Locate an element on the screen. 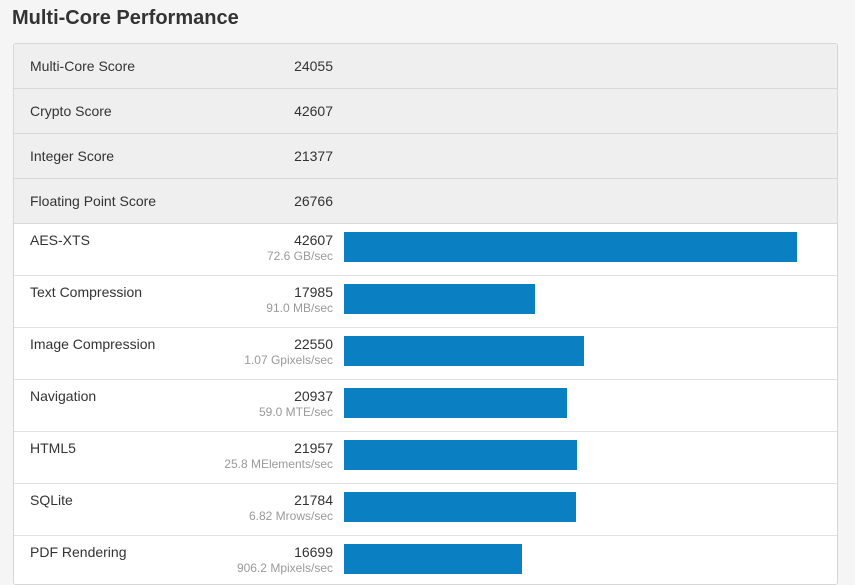 The width and height of the screenshot is (855, 585). benchmark-score: 21784 is located at coordinates (313, 500).